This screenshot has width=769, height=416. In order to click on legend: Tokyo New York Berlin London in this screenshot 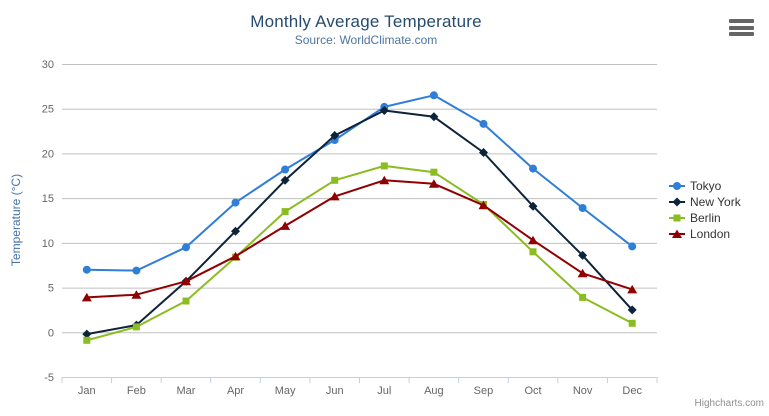, I will do `click(705, 210)`.